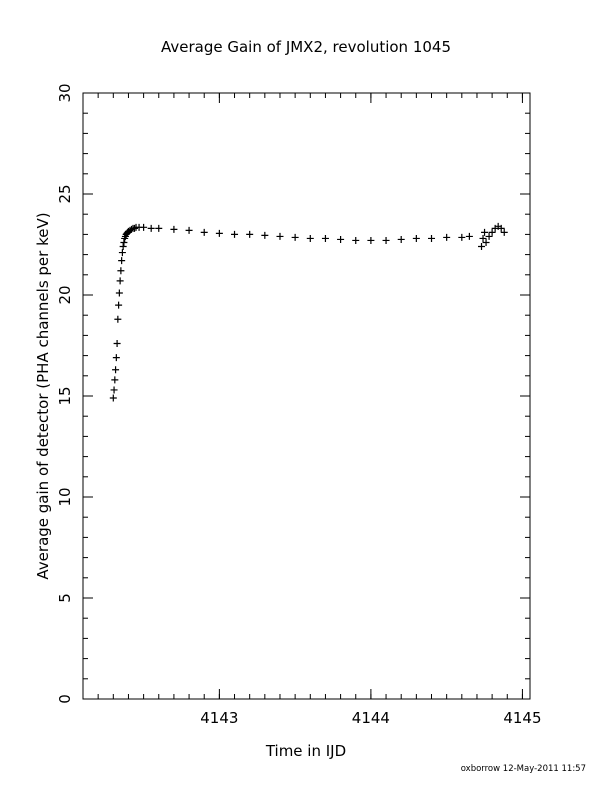  Describe the element at coordinates (65, 699) in the screenshot. I see `y-tick-label: 0` at that location.